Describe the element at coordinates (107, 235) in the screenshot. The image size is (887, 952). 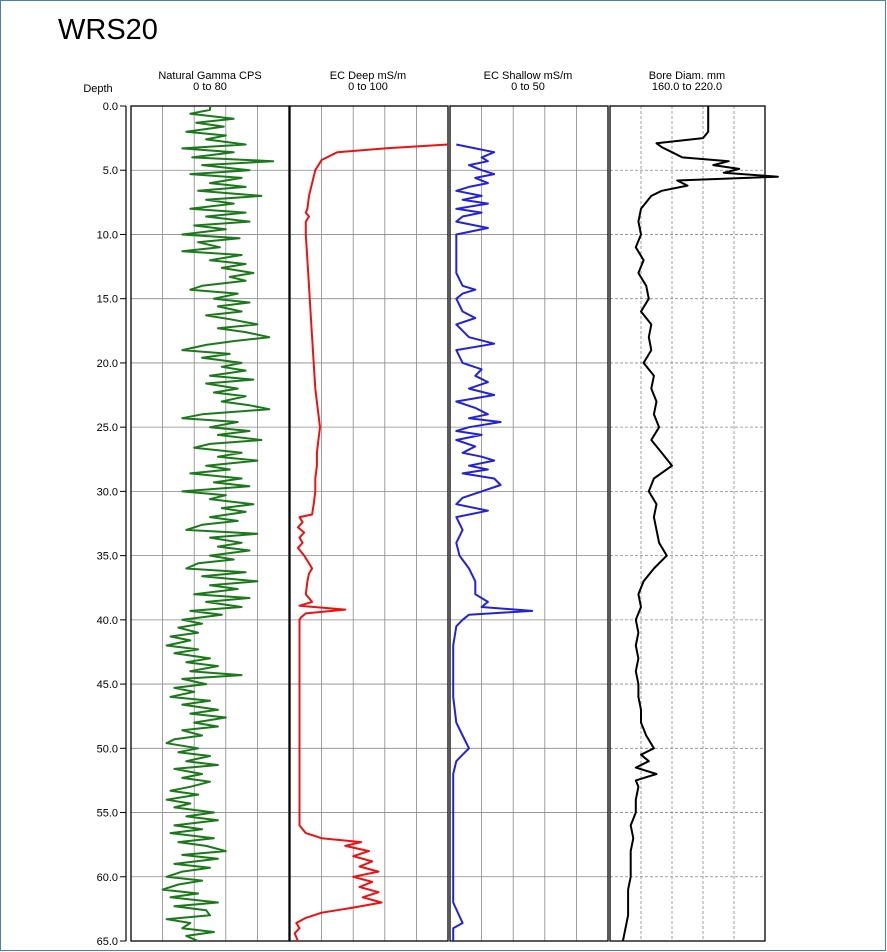
I see `depth-tick-label: 10.0` at that location.